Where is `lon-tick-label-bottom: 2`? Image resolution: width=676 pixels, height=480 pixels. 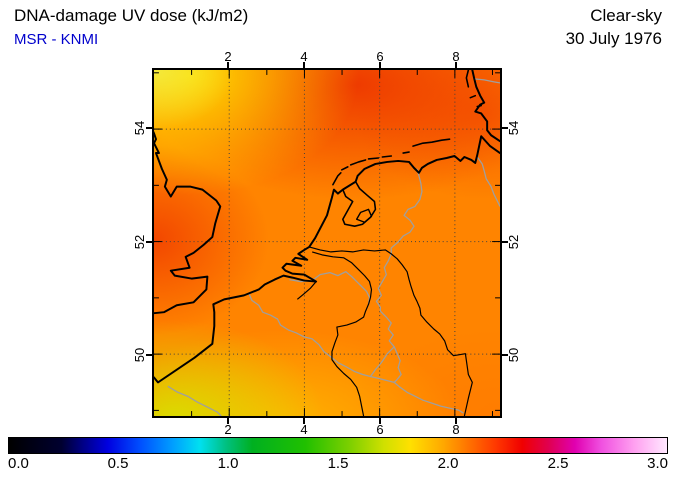
lon-tick-label-bottom: 2 is located at coordinates (228, 429).